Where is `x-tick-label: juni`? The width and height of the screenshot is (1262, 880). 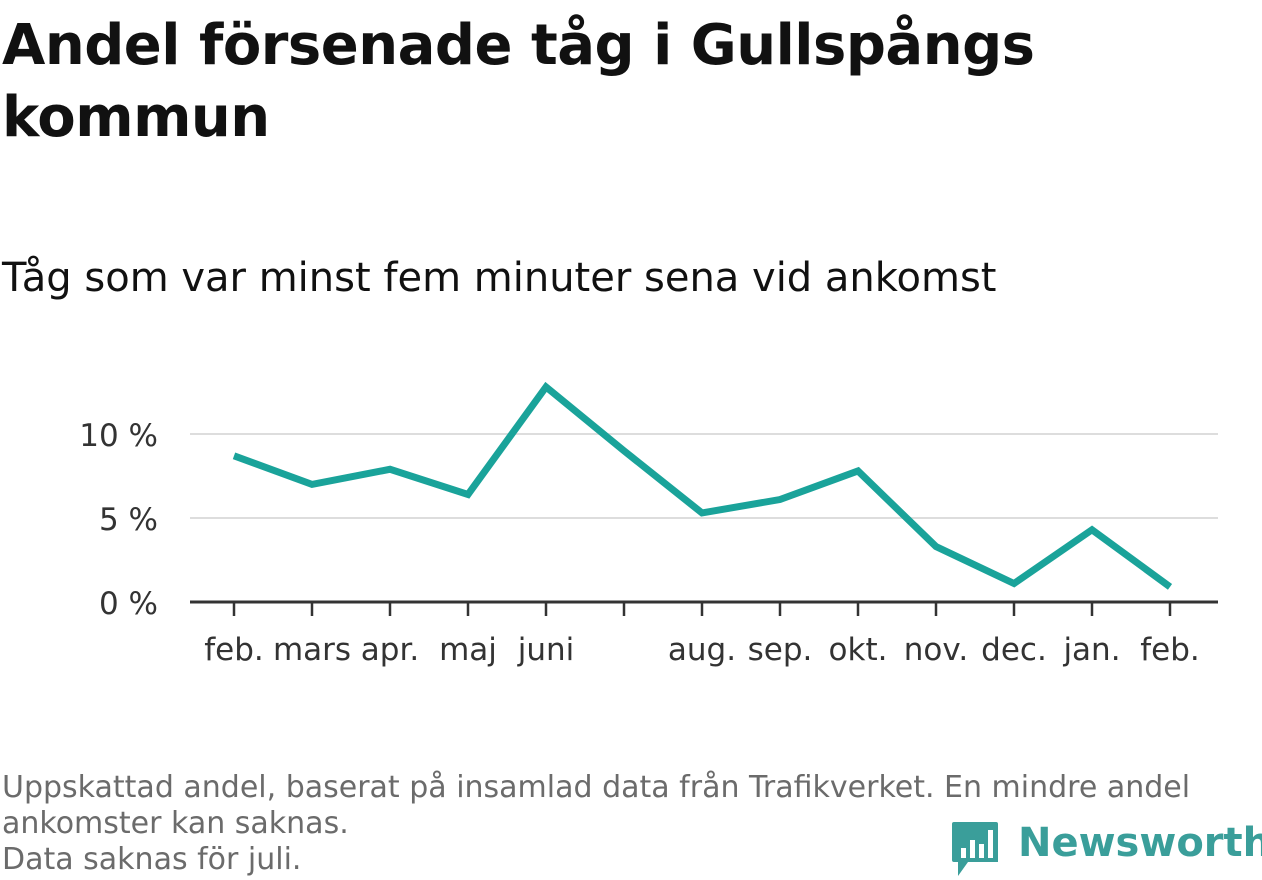 x-tick-label: juni is located at coordinates (546, 650).